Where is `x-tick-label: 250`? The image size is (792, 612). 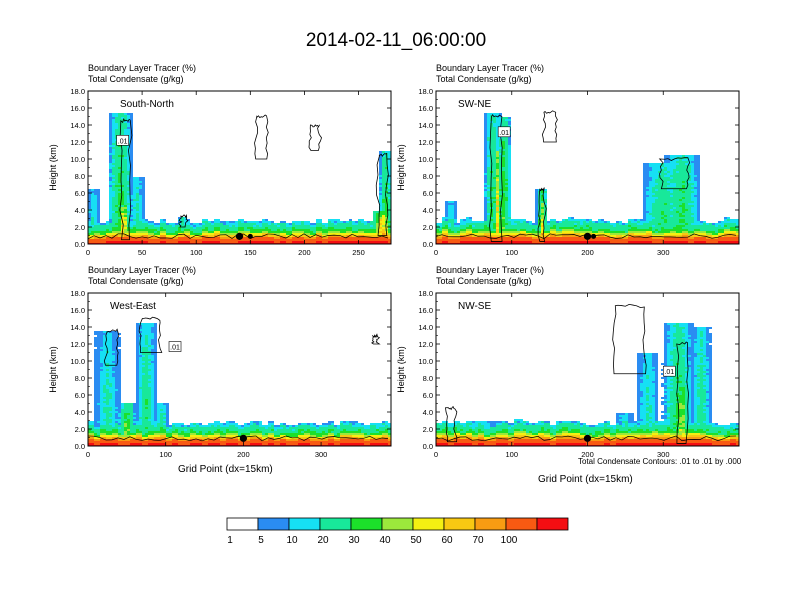
x-tick-label: 250 is located at coordinates (358, 252).